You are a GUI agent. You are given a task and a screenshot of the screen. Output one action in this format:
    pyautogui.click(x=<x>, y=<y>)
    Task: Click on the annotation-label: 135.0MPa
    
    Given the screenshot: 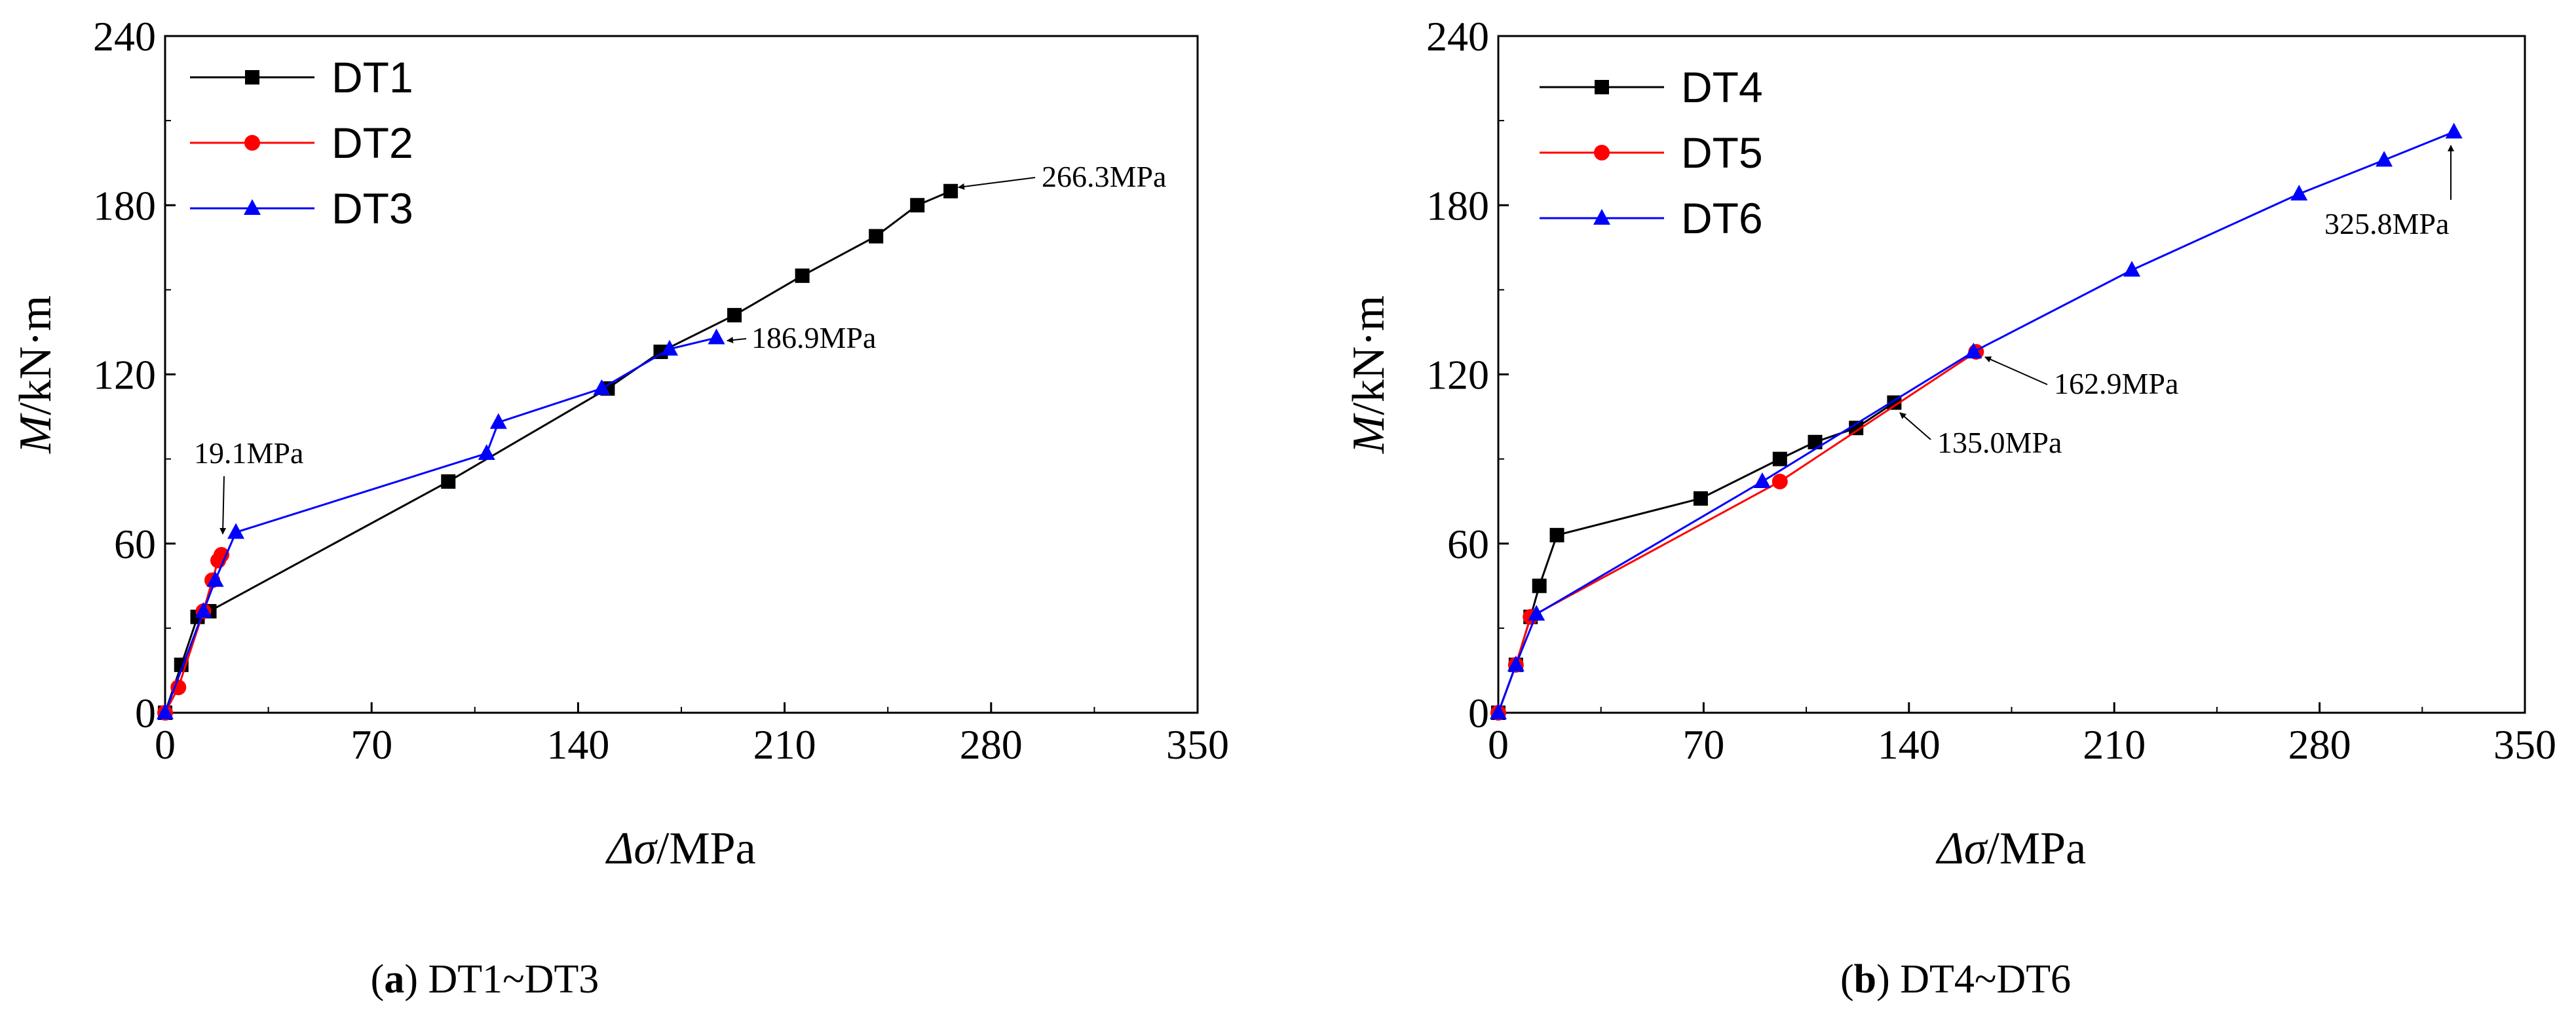 What is the action you would take?
    pyautogui.click(x=1999, y=442)
    